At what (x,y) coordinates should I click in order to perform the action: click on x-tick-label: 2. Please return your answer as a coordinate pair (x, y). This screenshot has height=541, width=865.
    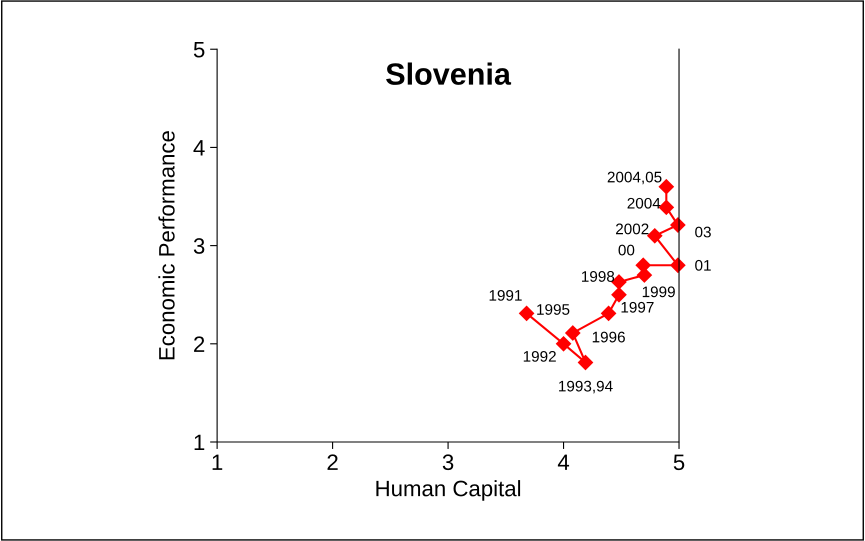
    Looking at the image, I should click on (333, 462).